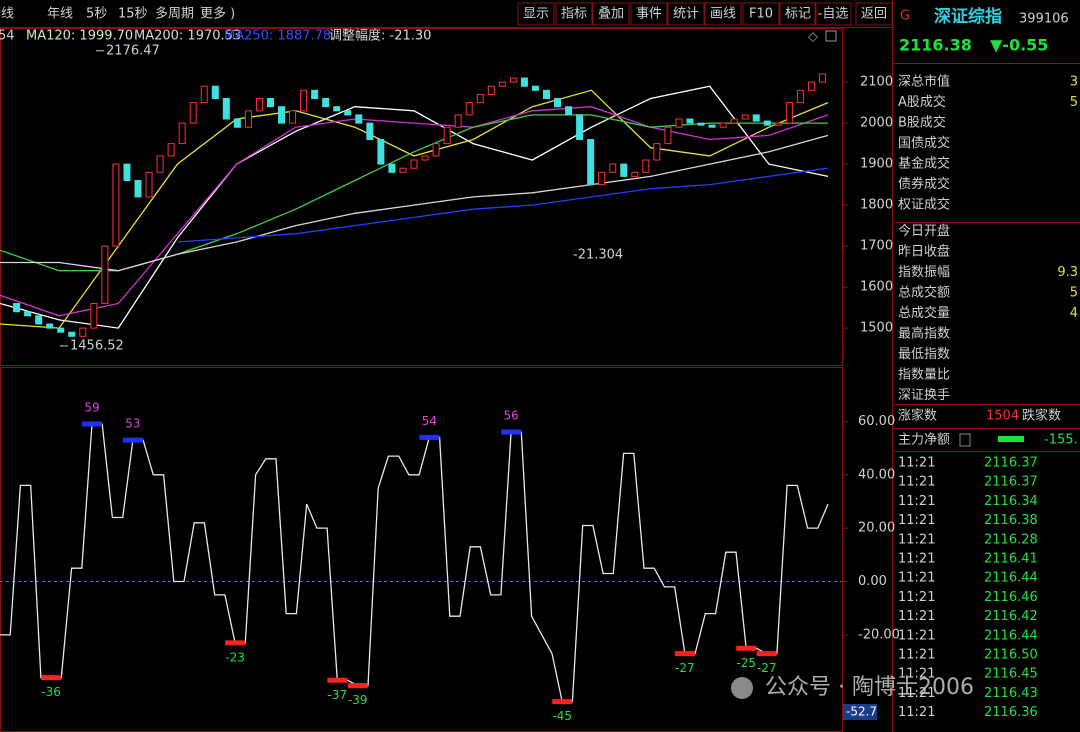 This screenshot has width=1080, height=732. Describe the element at coordinates (924, 293) in the screenshot. I see `info-label: 总成交额` at that location.